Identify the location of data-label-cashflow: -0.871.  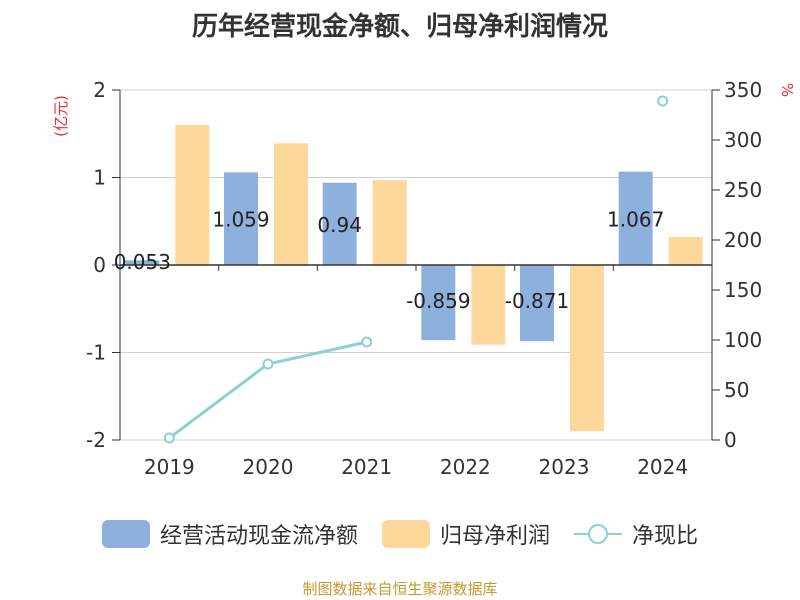
(537, 301).